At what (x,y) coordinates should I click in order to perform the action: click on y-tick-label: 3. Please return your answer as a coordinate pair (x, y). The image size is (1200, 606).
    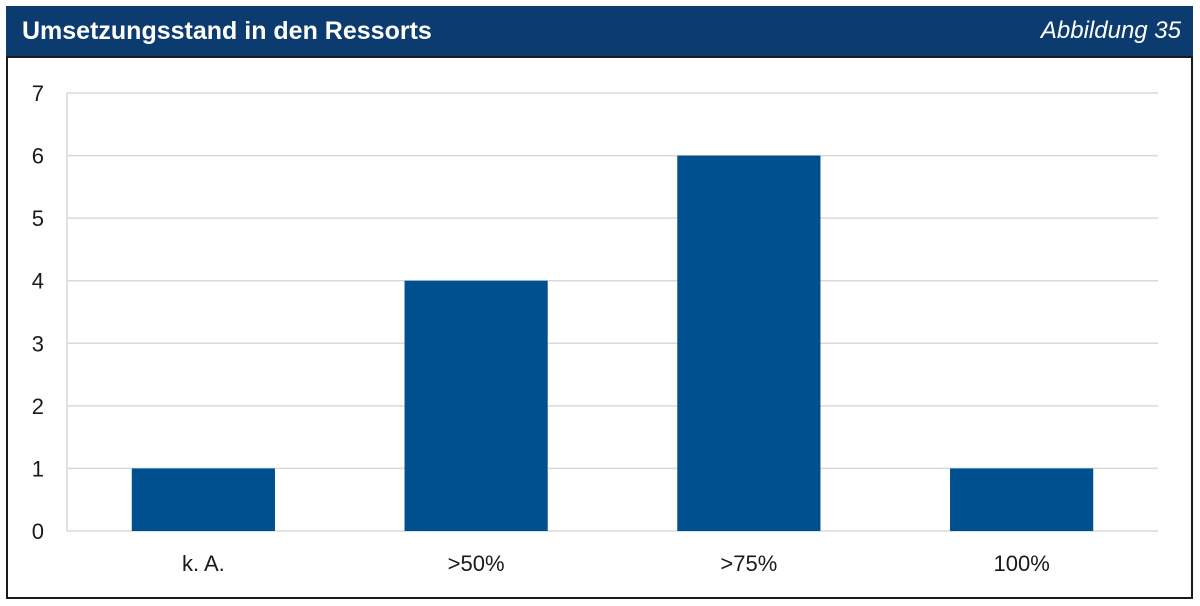
    Looking at the image, I should click on (38, 343).